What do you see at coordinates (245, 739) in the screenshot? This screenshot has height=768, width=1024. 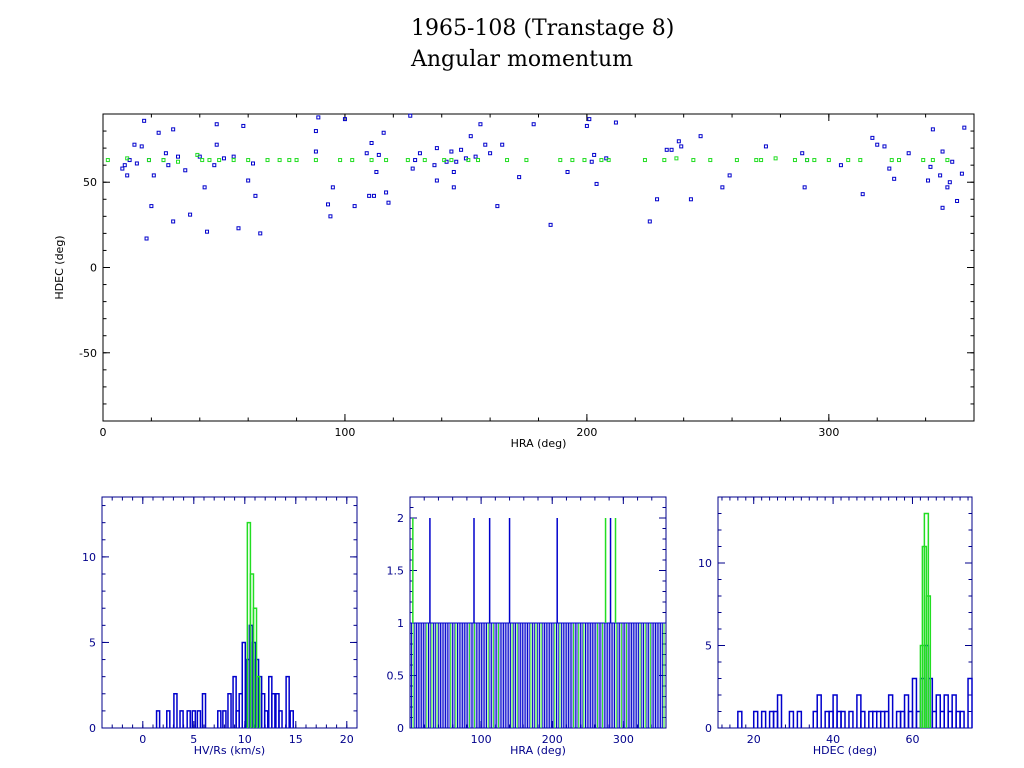 I see `x-tick-label: 10` at bounding box center [245, 739].